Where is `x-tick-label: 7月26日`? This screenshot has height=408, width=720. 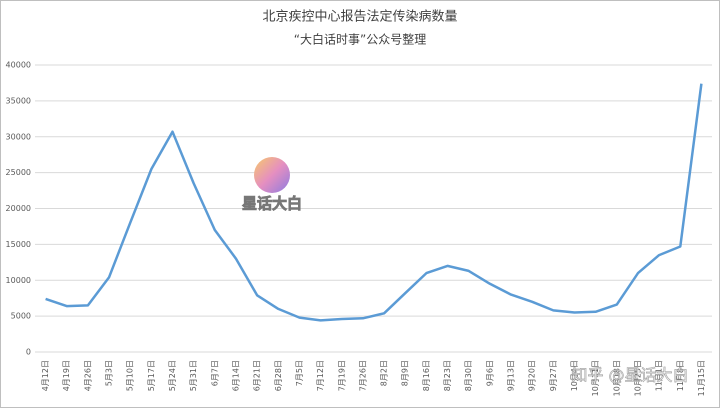 x-tick-label: 7月26日 is located at coordinates (362, 375).